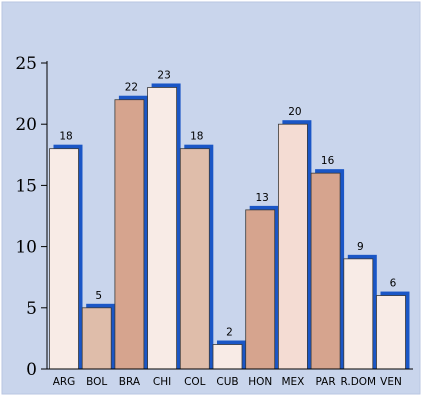 The width and height of the screenshot is (422, 396). I want to click on data-label: 16, so click(328, 161).